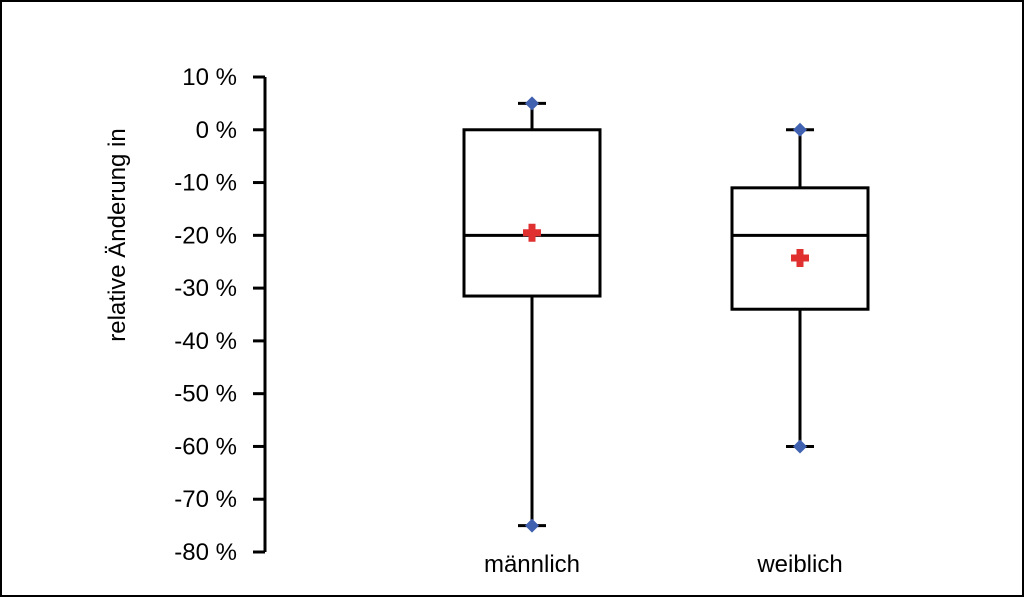  What do you see at coordinates (205, 183) in the screenshot?
I see `y-tick-label: -10 %` at bounding box center [205, 183].